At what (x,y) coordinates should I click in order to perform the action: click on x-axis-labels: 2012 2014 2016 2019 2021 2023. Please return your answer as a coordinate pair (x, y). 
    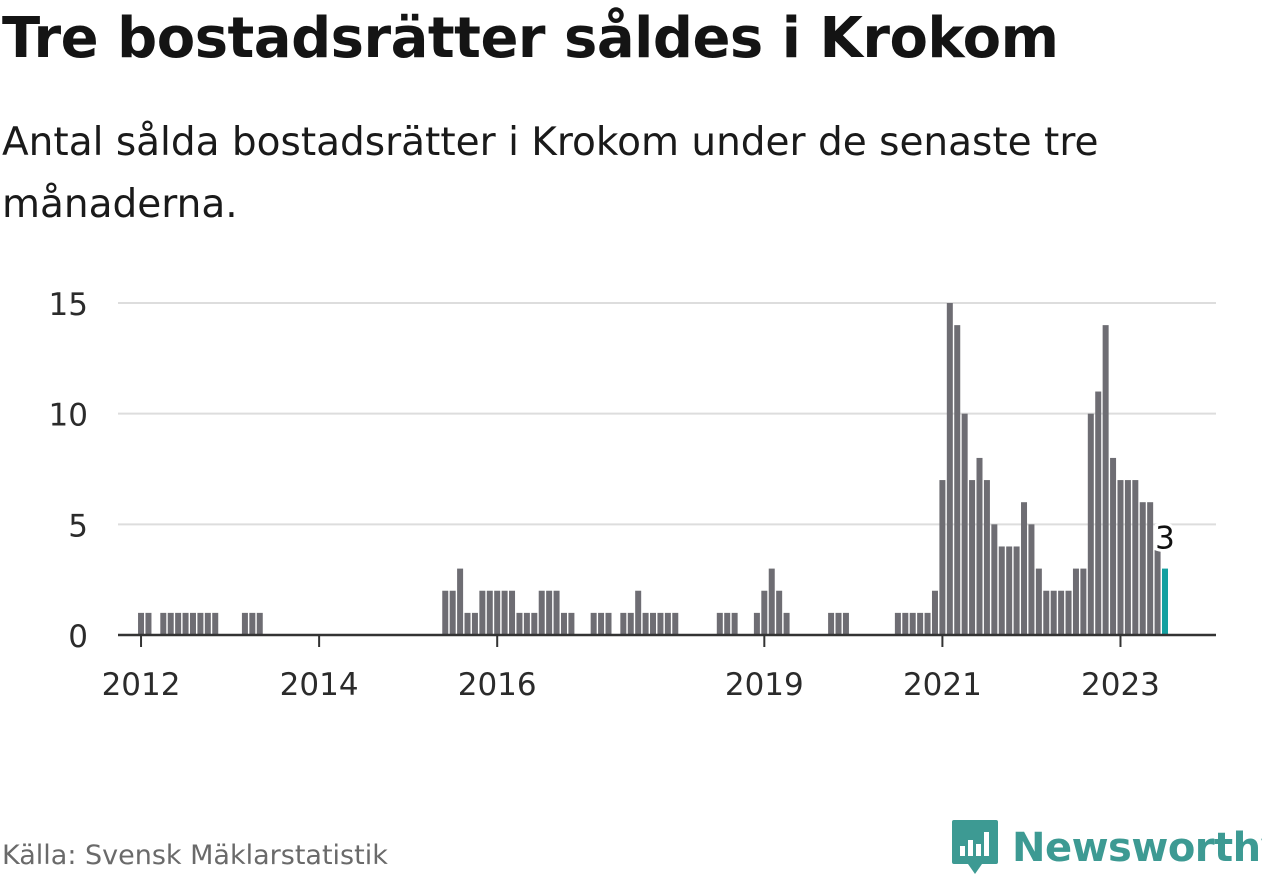
    Looking at the image, I should click on (631, 685).